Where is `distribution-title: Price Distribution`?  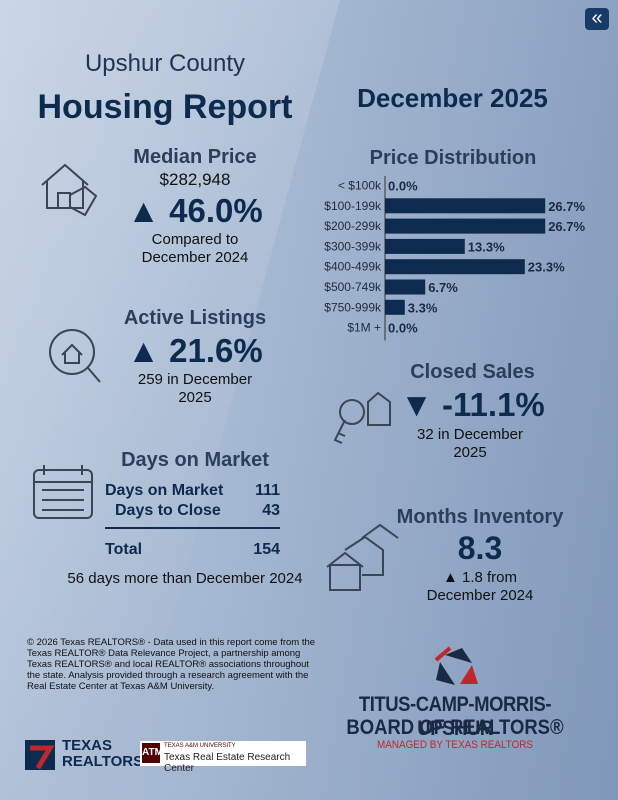
distribution-title: Price Distribution is located at coordinates (453, 158).